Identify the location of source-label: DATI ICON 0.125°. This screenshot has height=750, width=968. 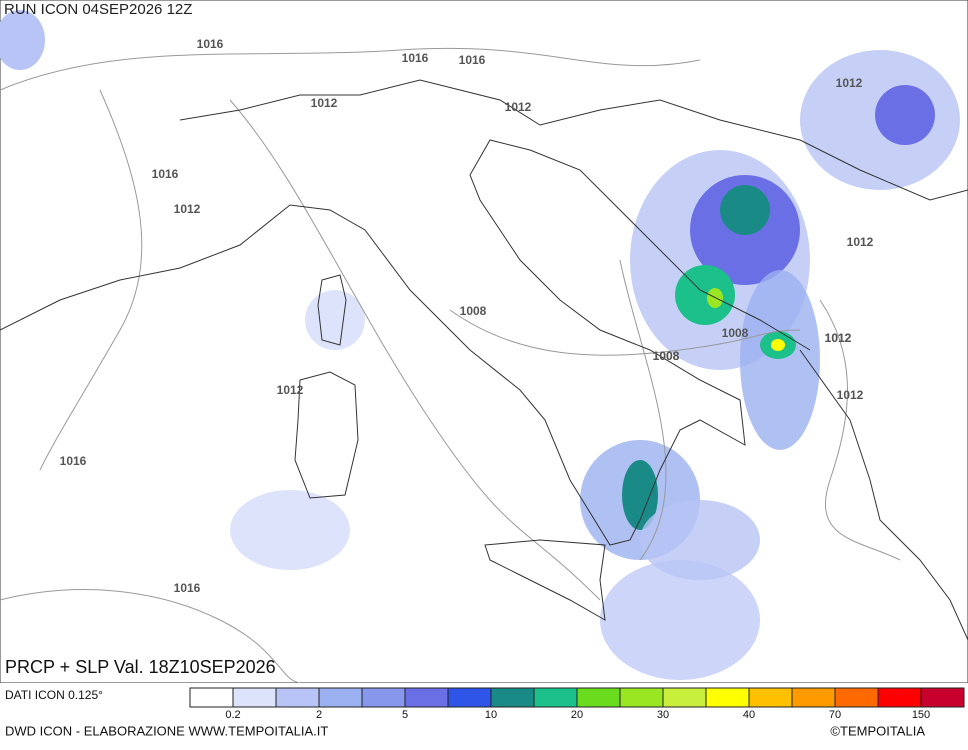
(54, 695).